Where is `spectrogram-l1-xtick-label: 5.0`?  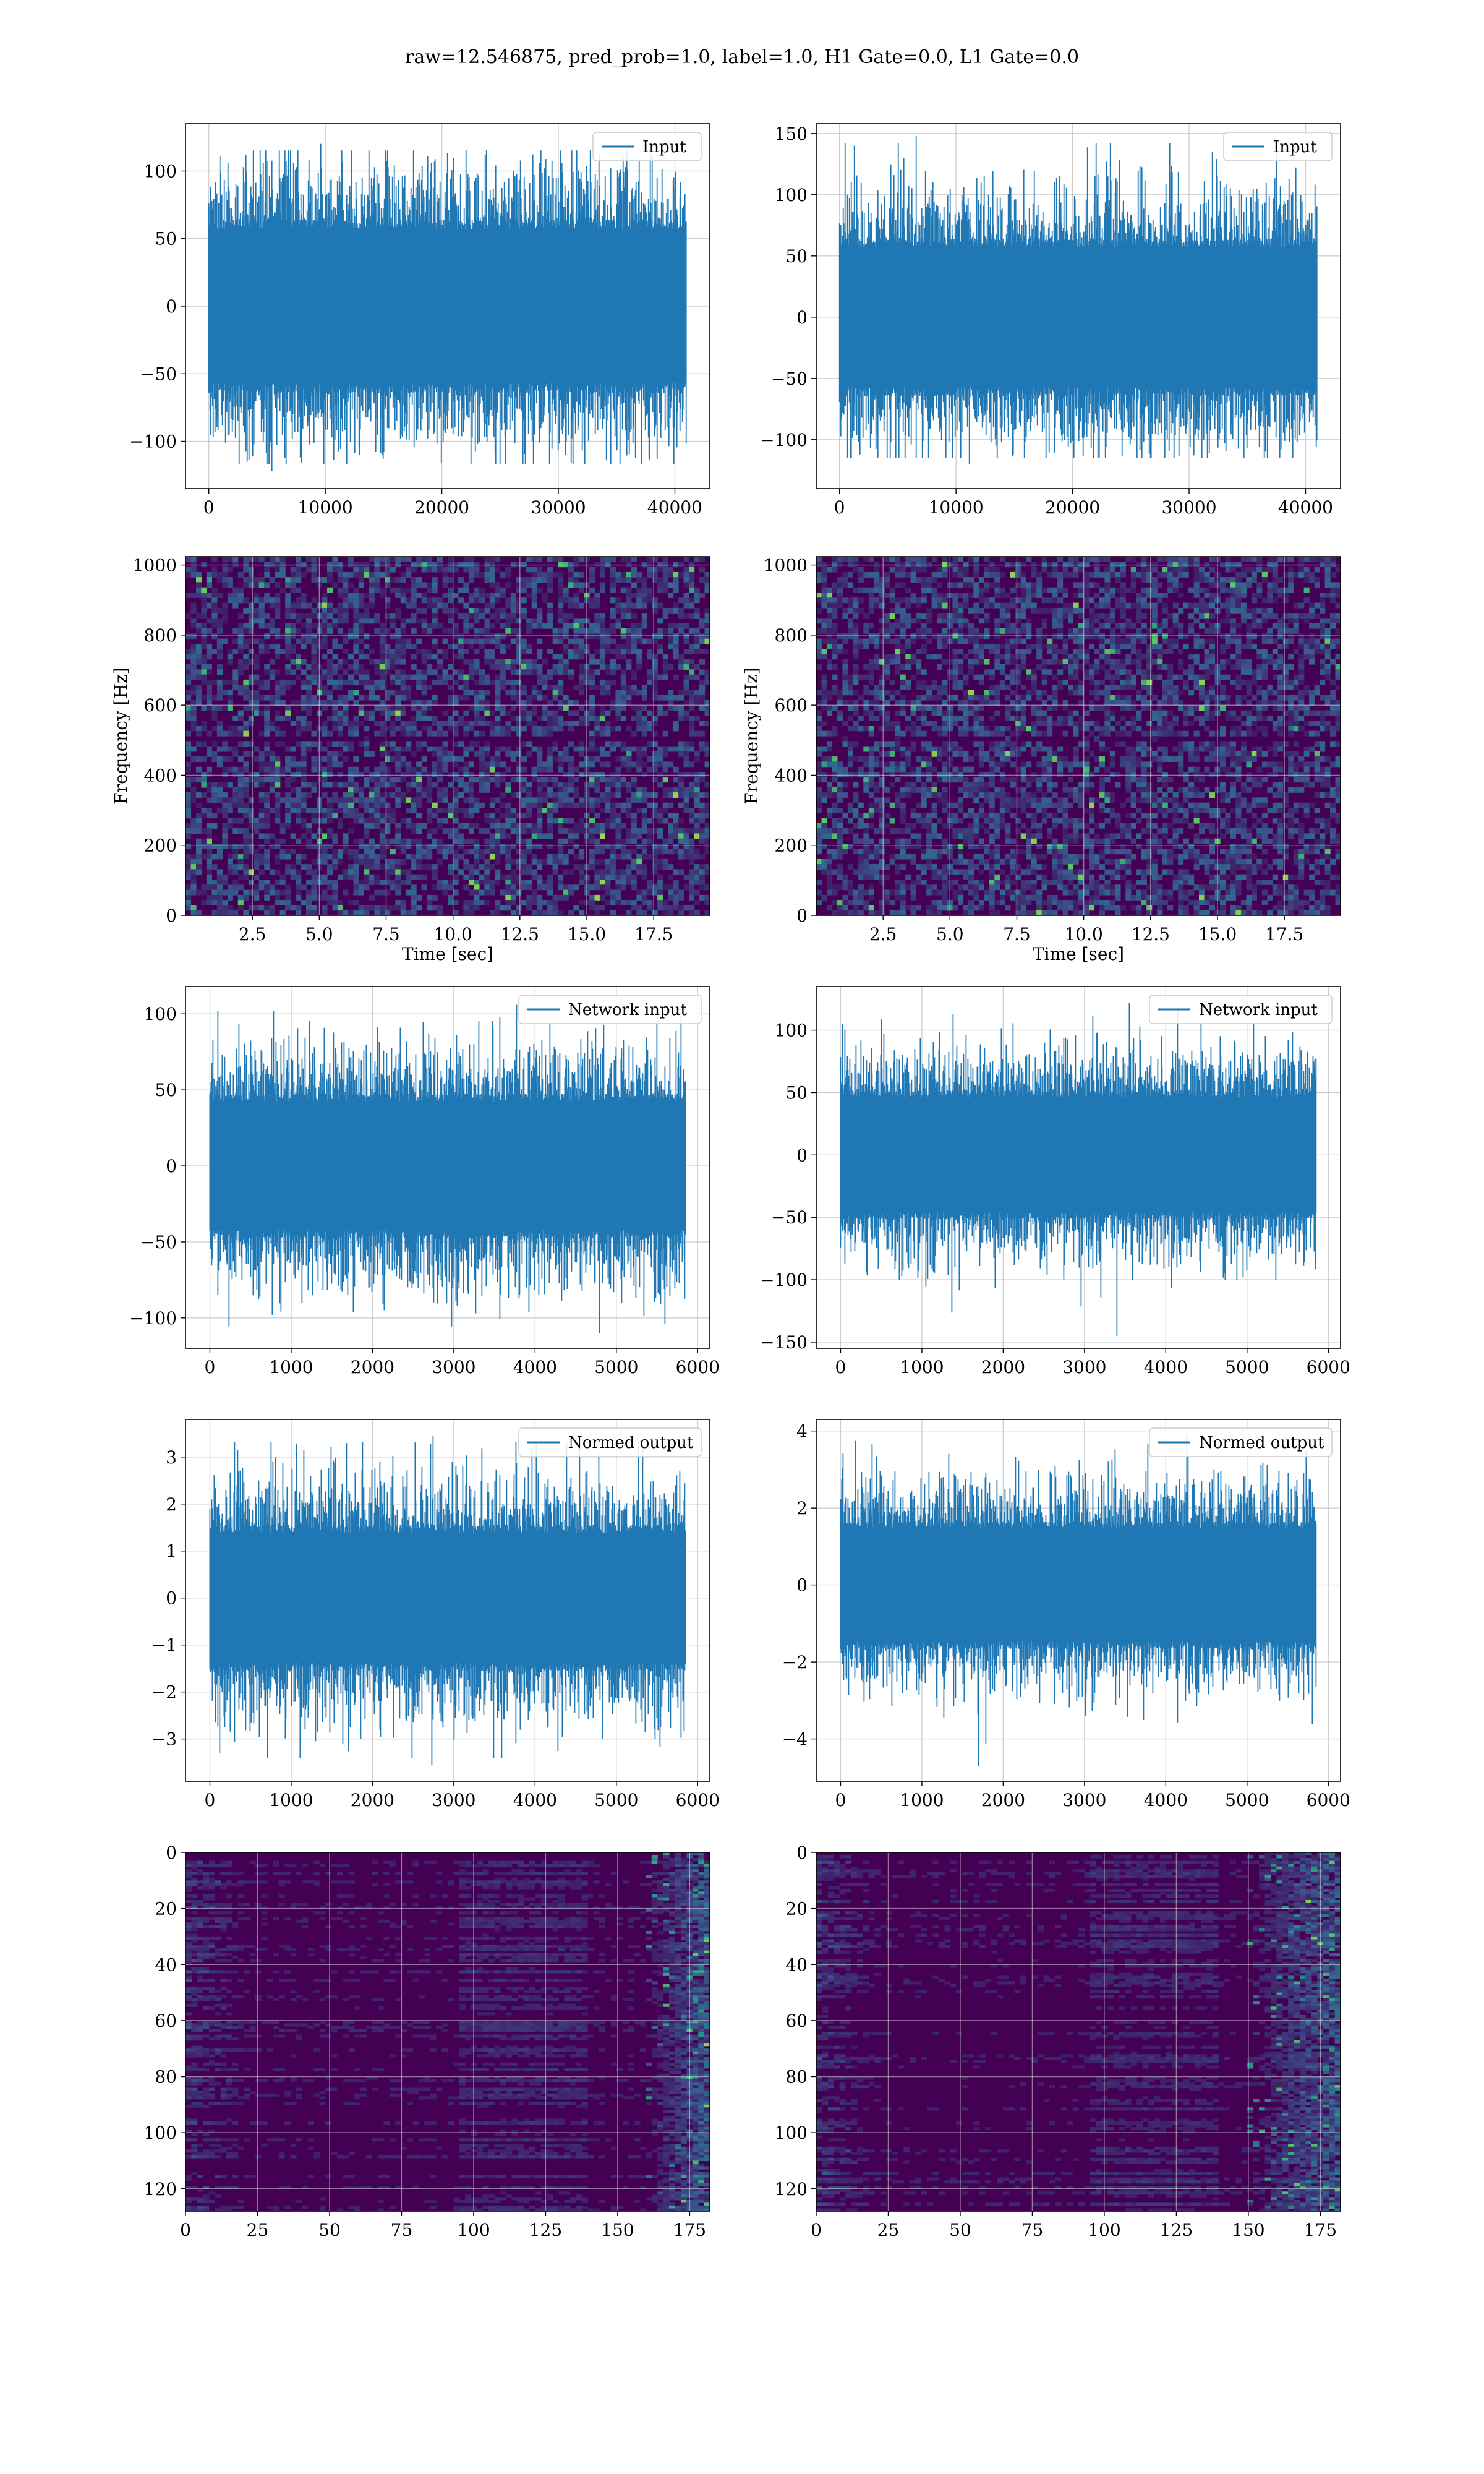 spectrogram-l1-xtick-label: 5.0 is located at coordinates (950, 934).